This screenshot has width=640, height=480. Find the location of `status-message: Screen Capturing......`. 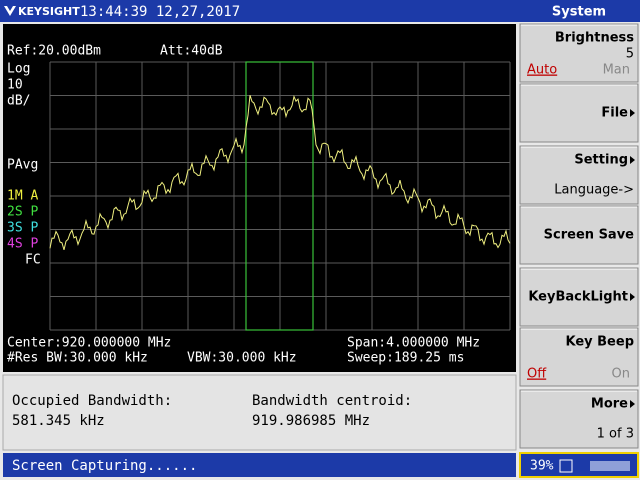

status-message: Screen Capturing...... is located at coordinates (104, 466).